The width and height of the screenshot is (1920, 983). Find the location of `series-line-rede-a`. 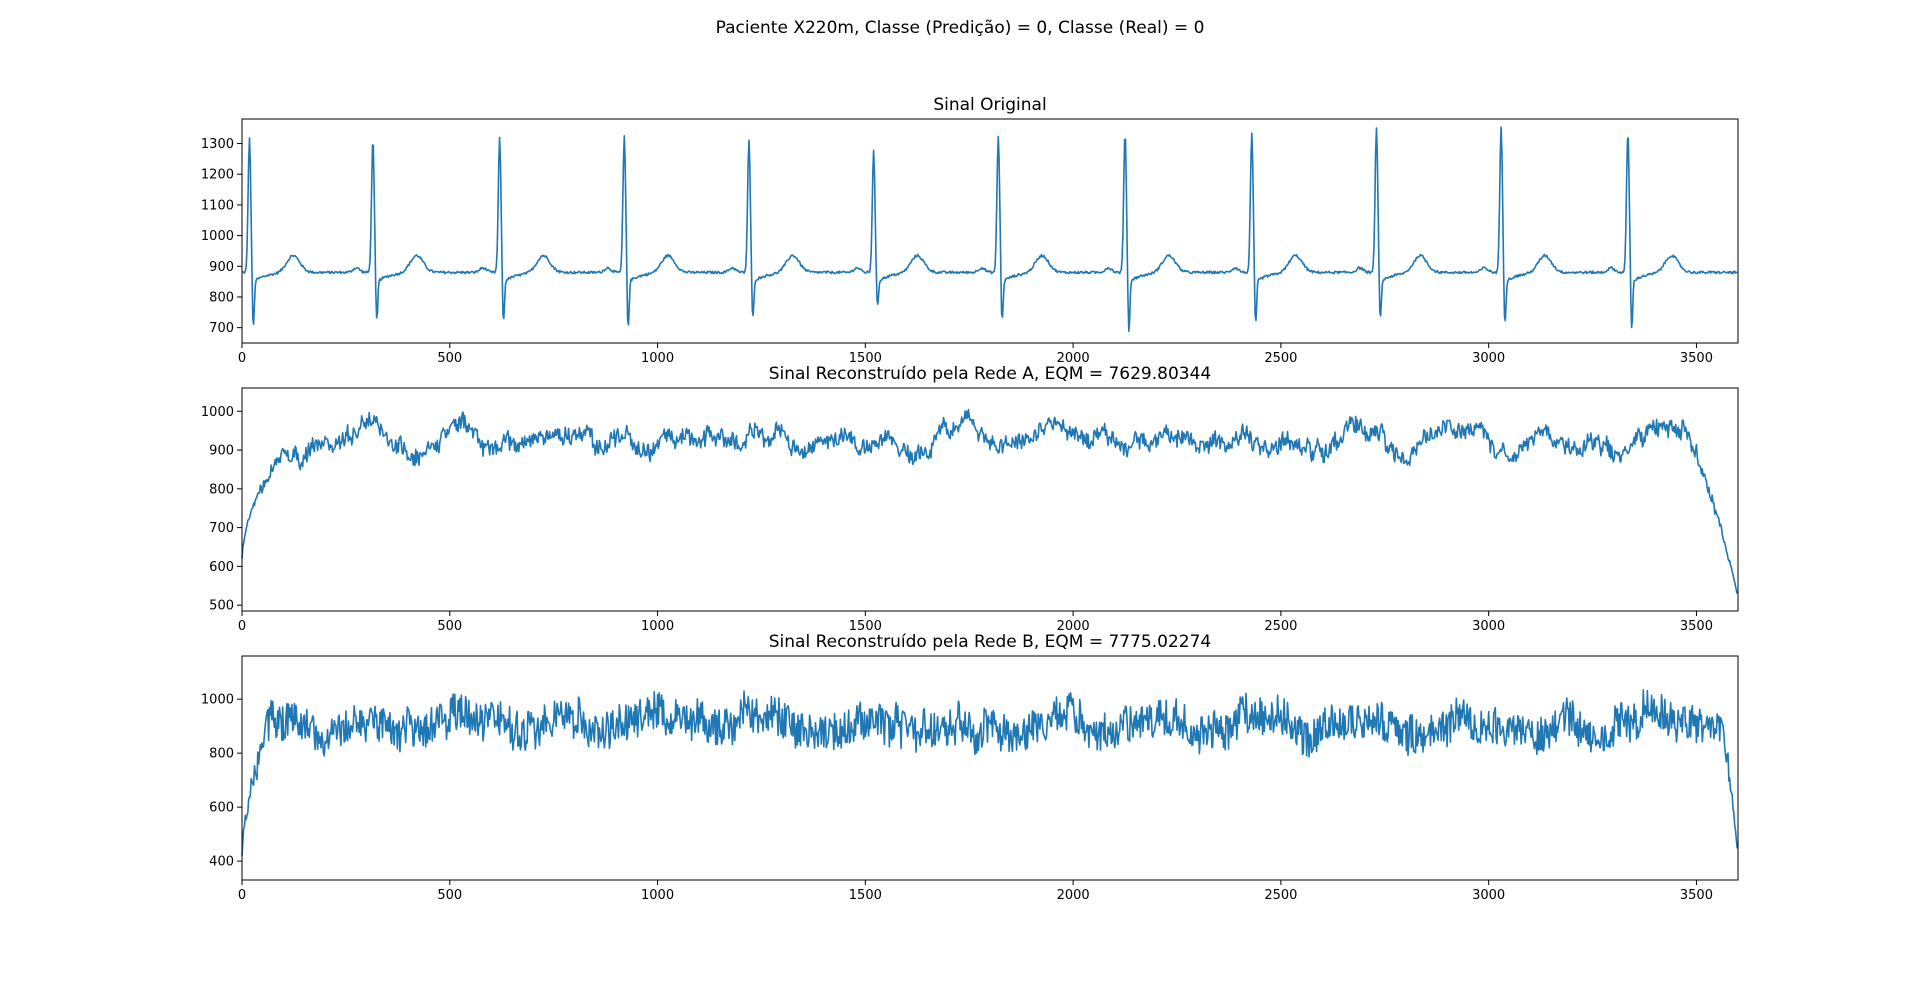

series-line-rede-a is located at coordinates (989, 501).